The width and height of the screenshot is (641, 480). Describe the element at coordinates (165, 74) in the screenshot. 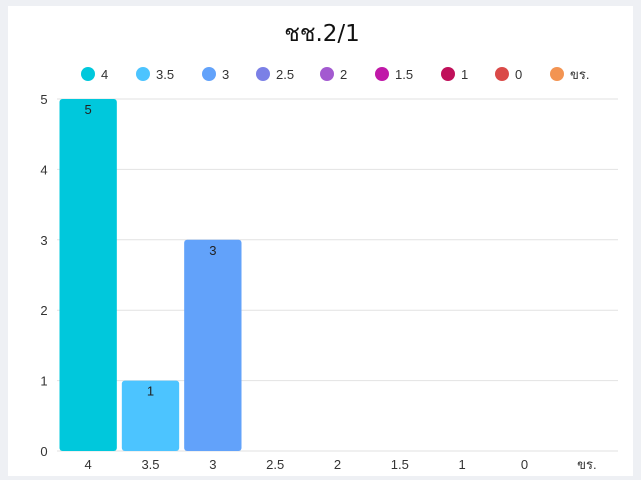

I see `legend-label: 3.5` at that location.